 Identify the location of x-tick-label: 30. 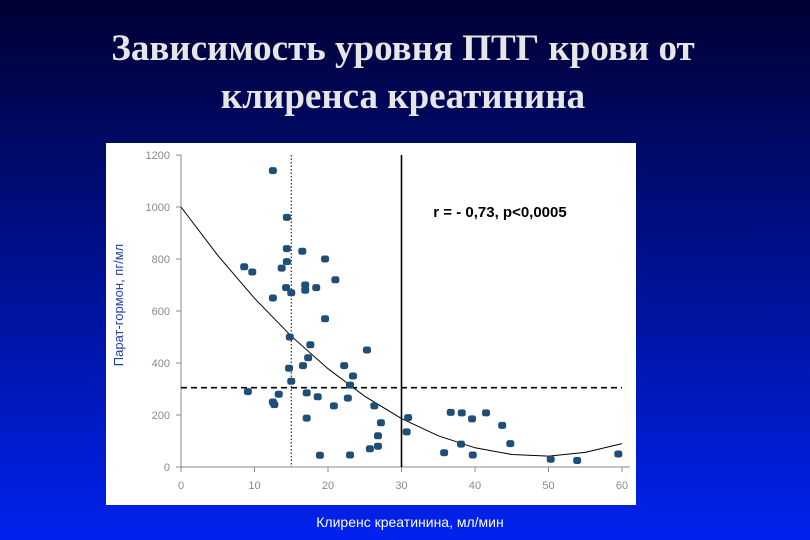
(401, 486).